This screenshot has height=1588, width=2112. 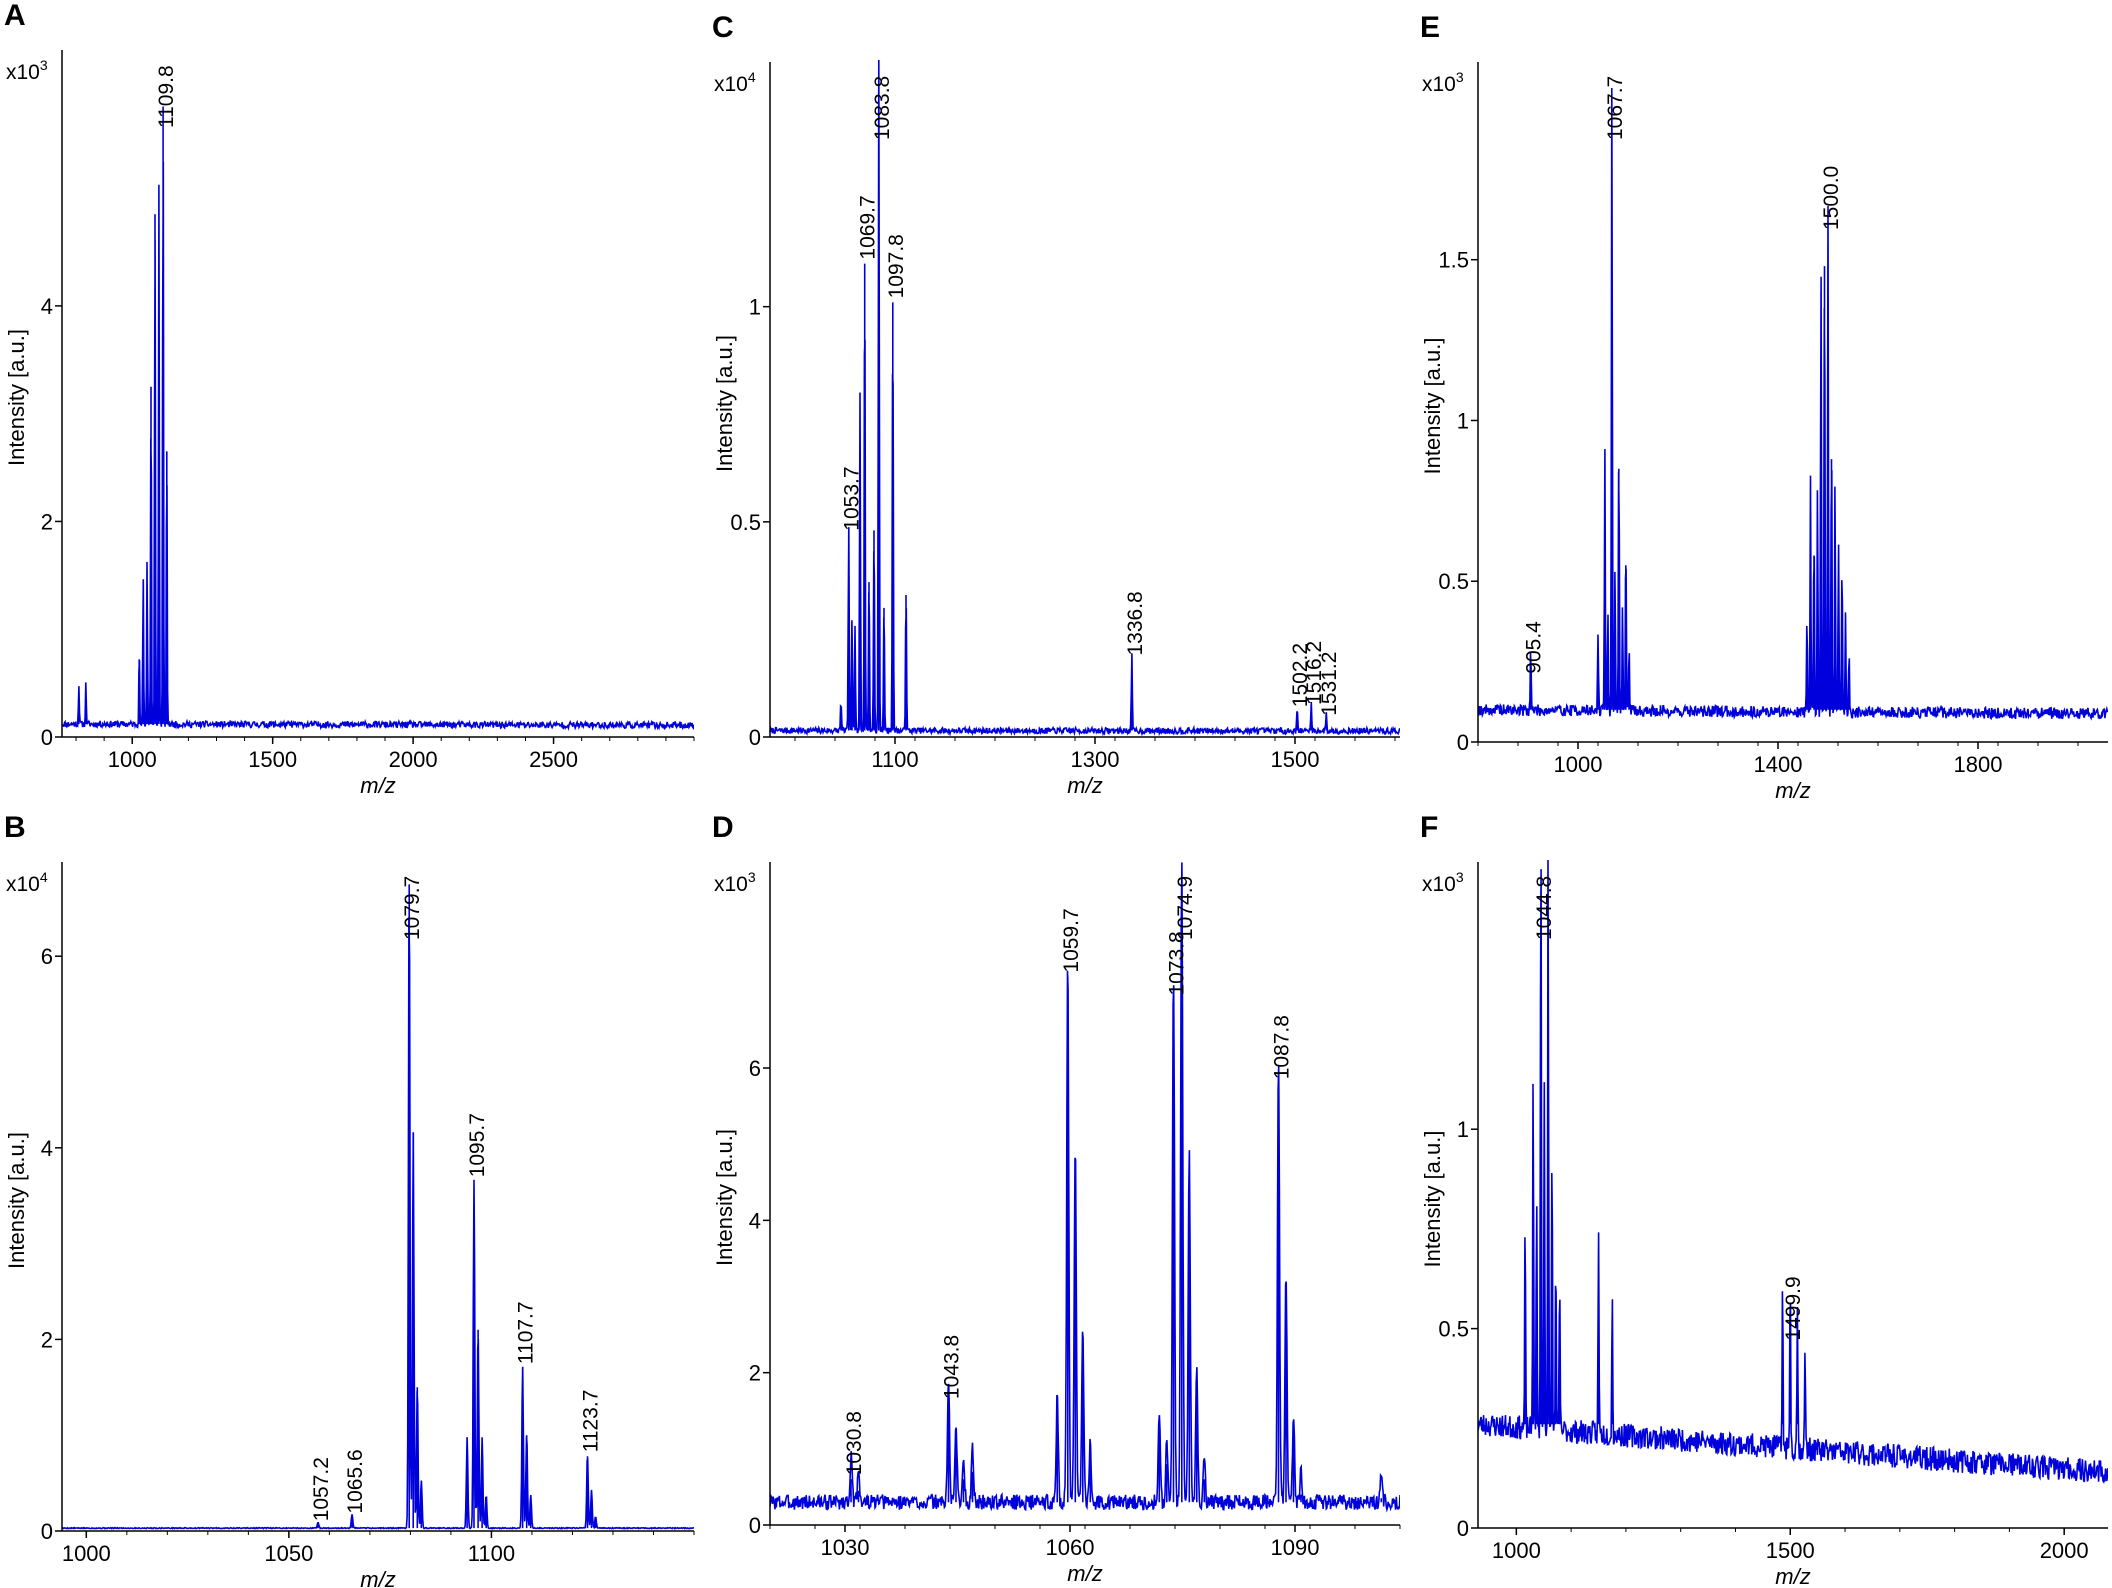 I want to click on peak-label: 1074.9, so click(x=1185, y=908).